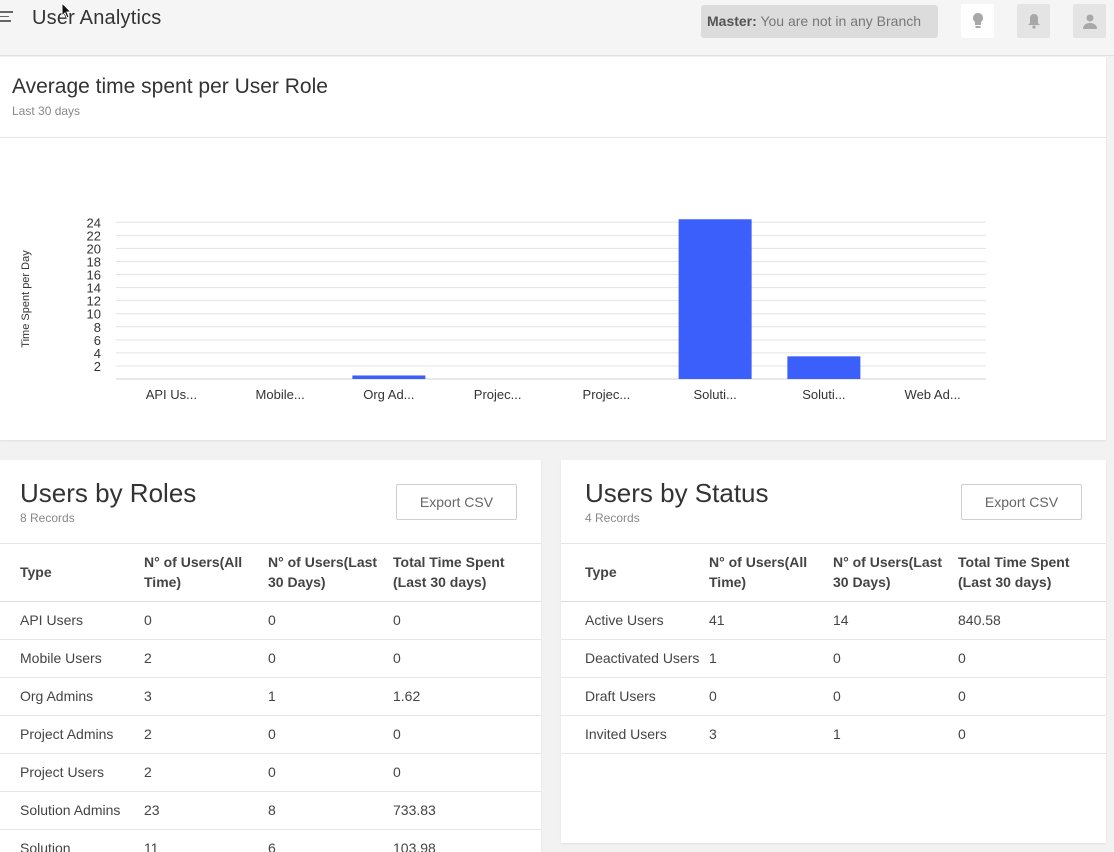 This screenshot has height=852, width=1114. I want to click on y-tick-label: 4, so click(97, 353).